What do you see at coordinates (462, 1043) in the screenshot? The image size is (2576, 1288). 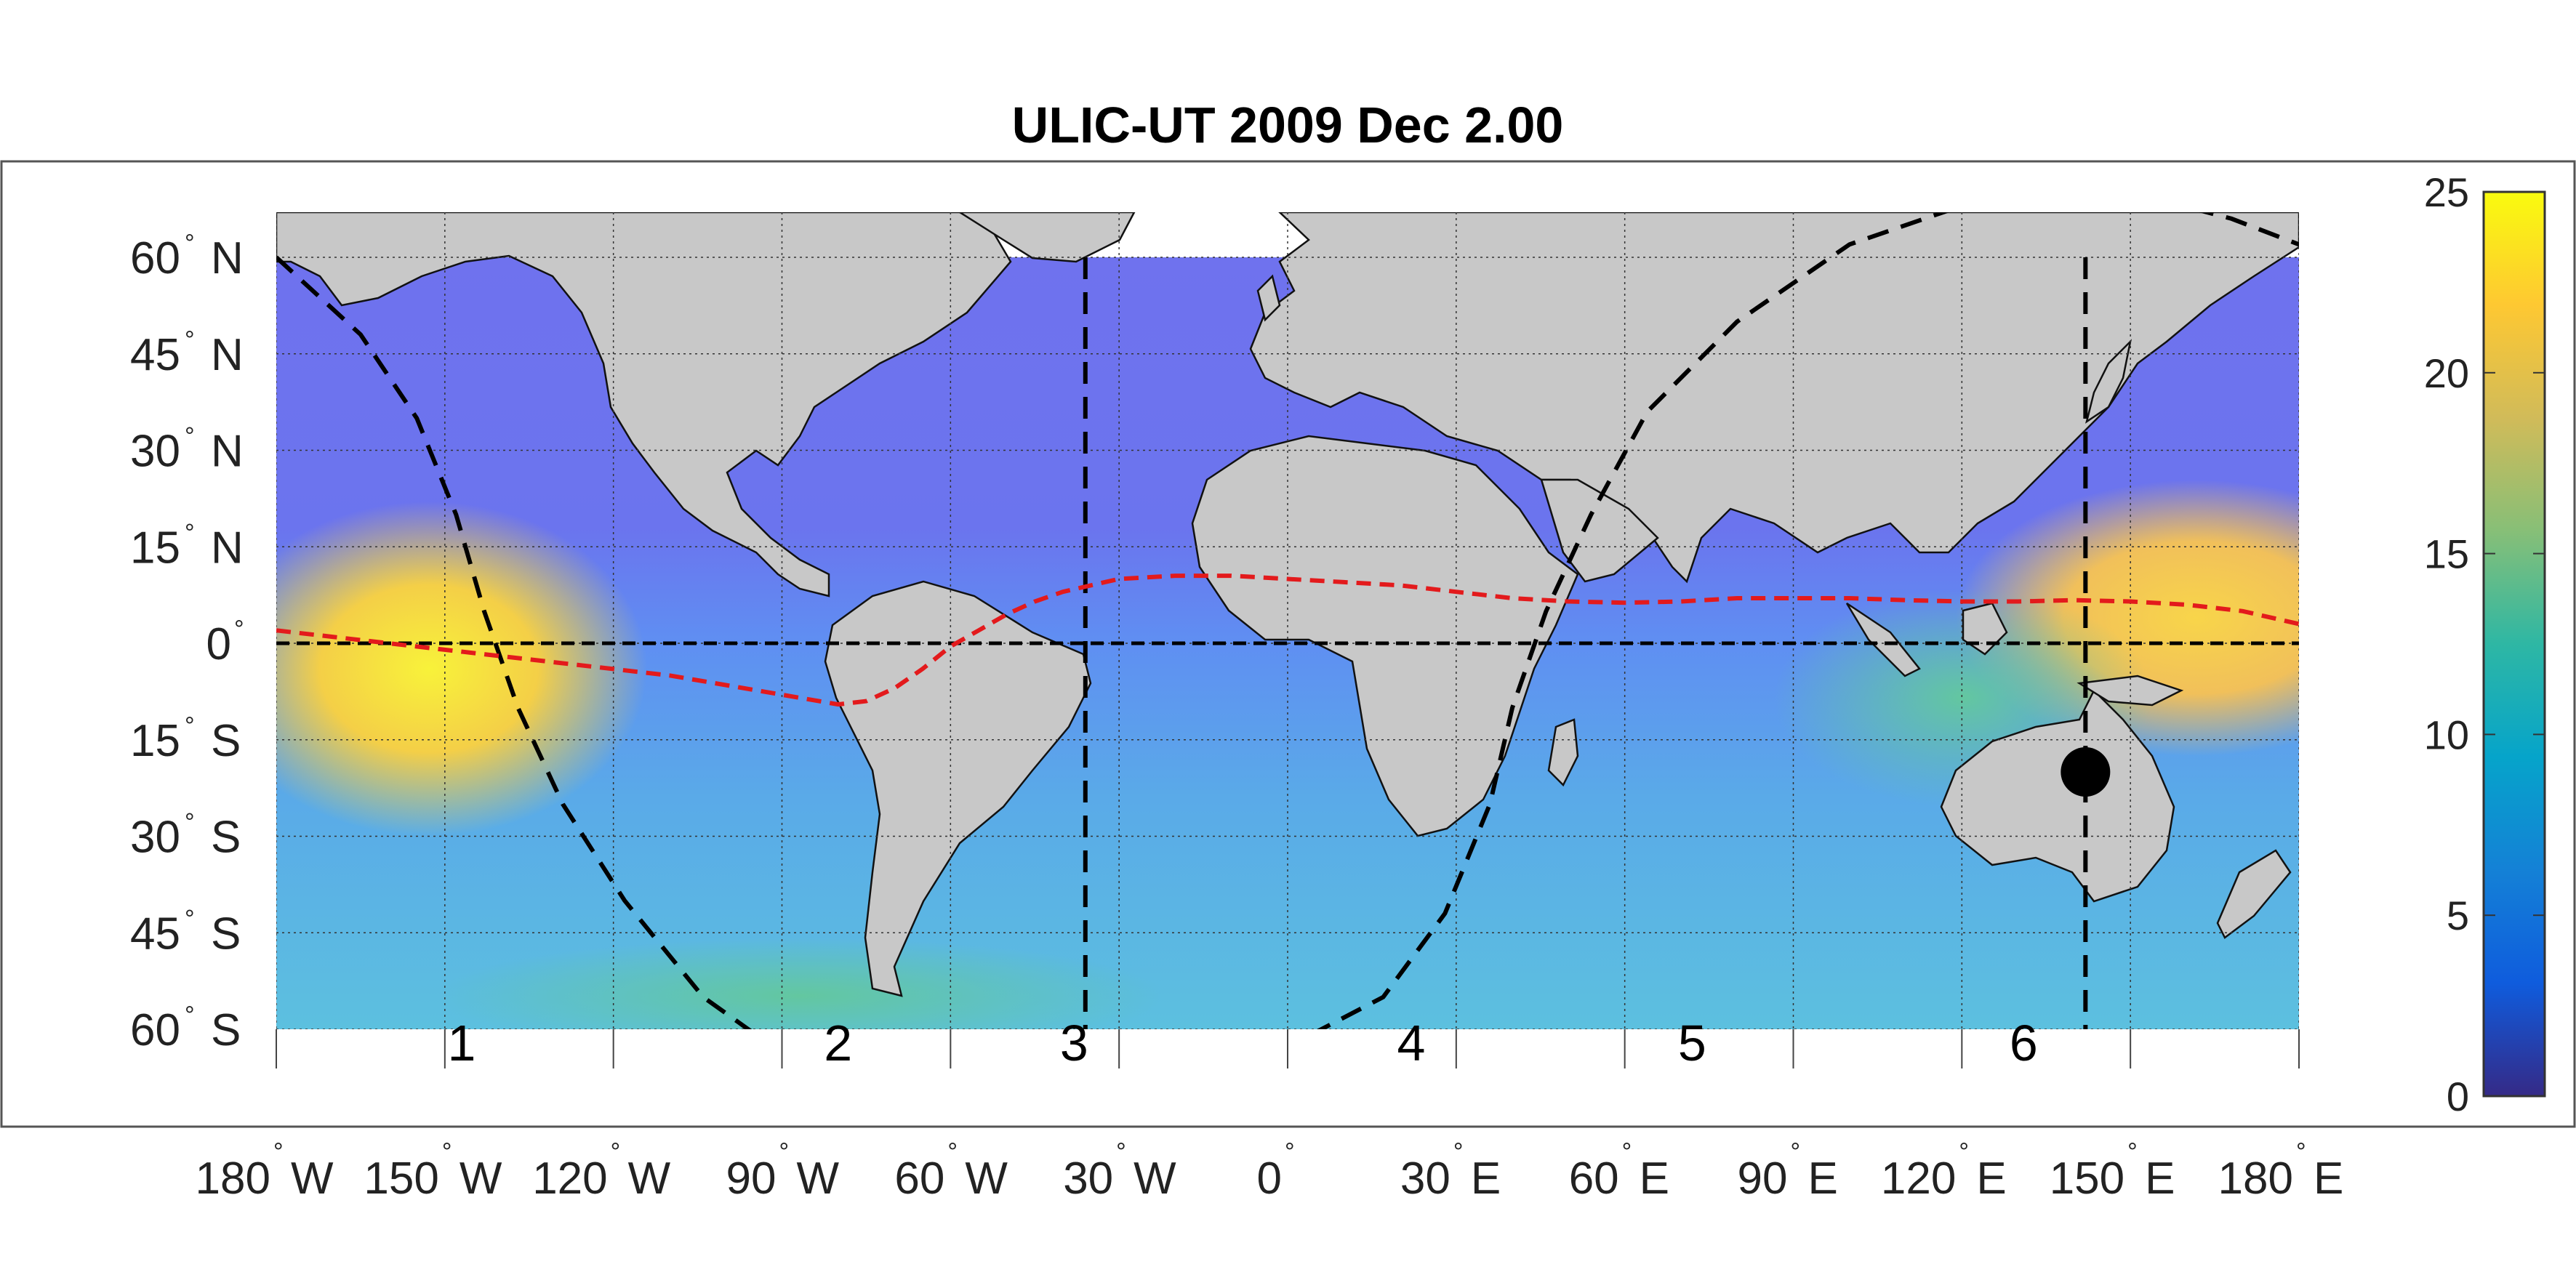 I see `region-label: 1` at bounding box center [462, 1043].